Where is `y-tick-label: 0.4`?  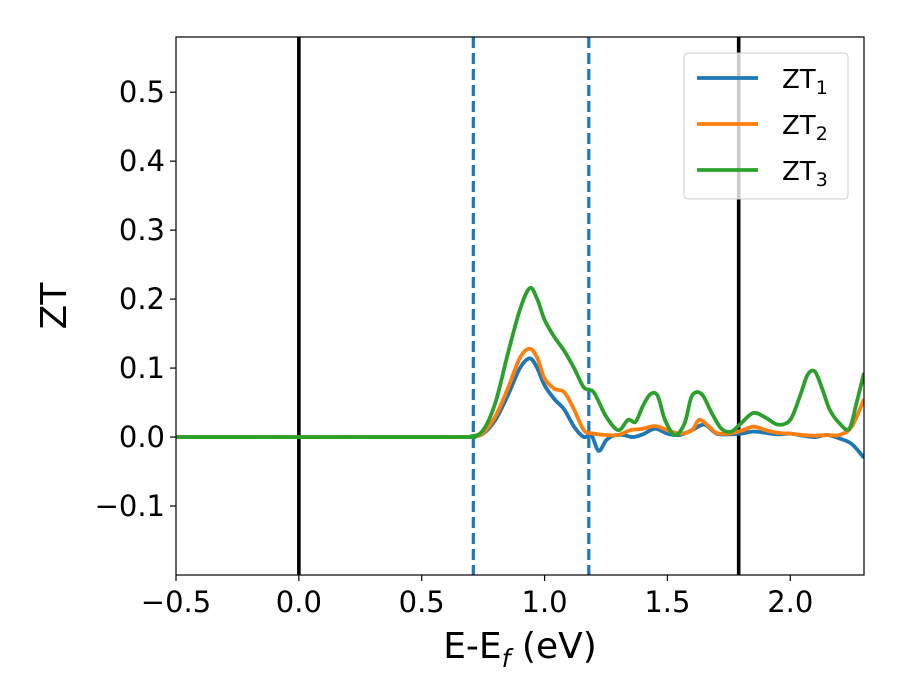 y-tick-label: 0.4 is located at coordinates (142, 161).